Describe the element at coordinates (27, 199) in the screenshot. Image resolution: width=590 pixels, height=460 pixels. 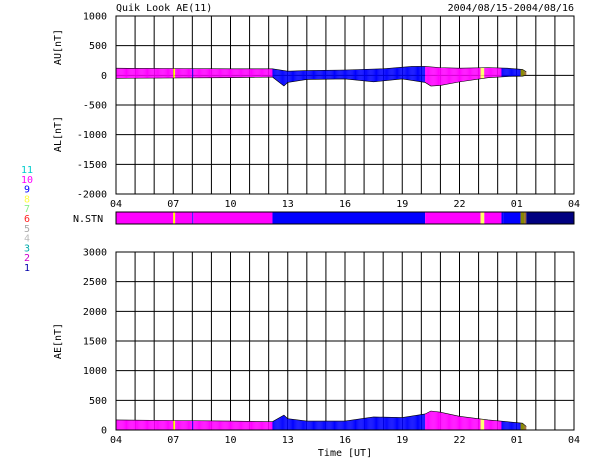
I see `station-legend-entry: 8` at that location.